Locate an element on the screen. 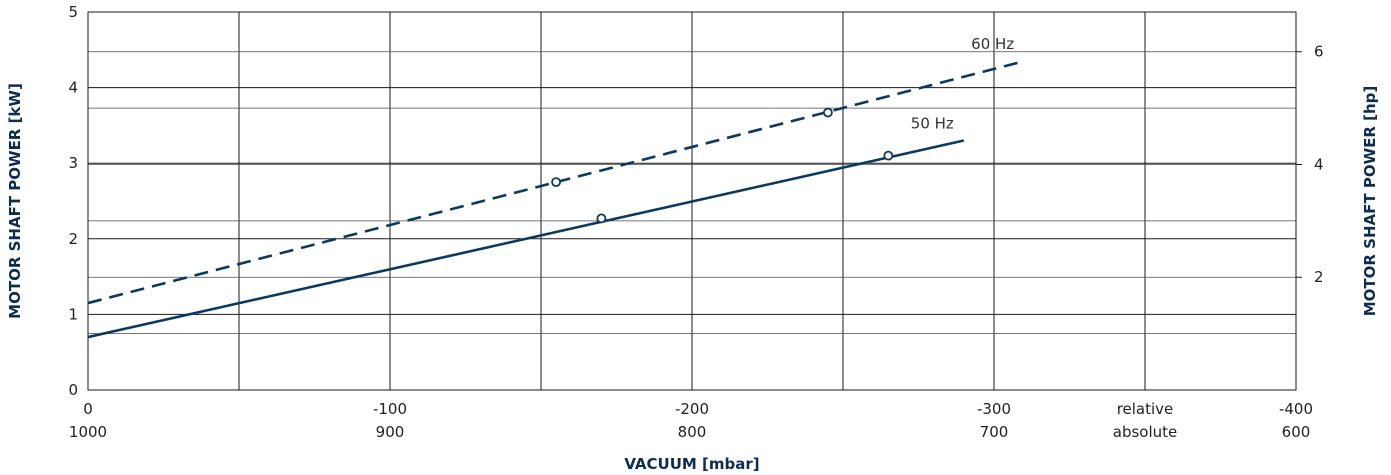  y-tick-label-right: 2 is located at coordinates (1319, 277).